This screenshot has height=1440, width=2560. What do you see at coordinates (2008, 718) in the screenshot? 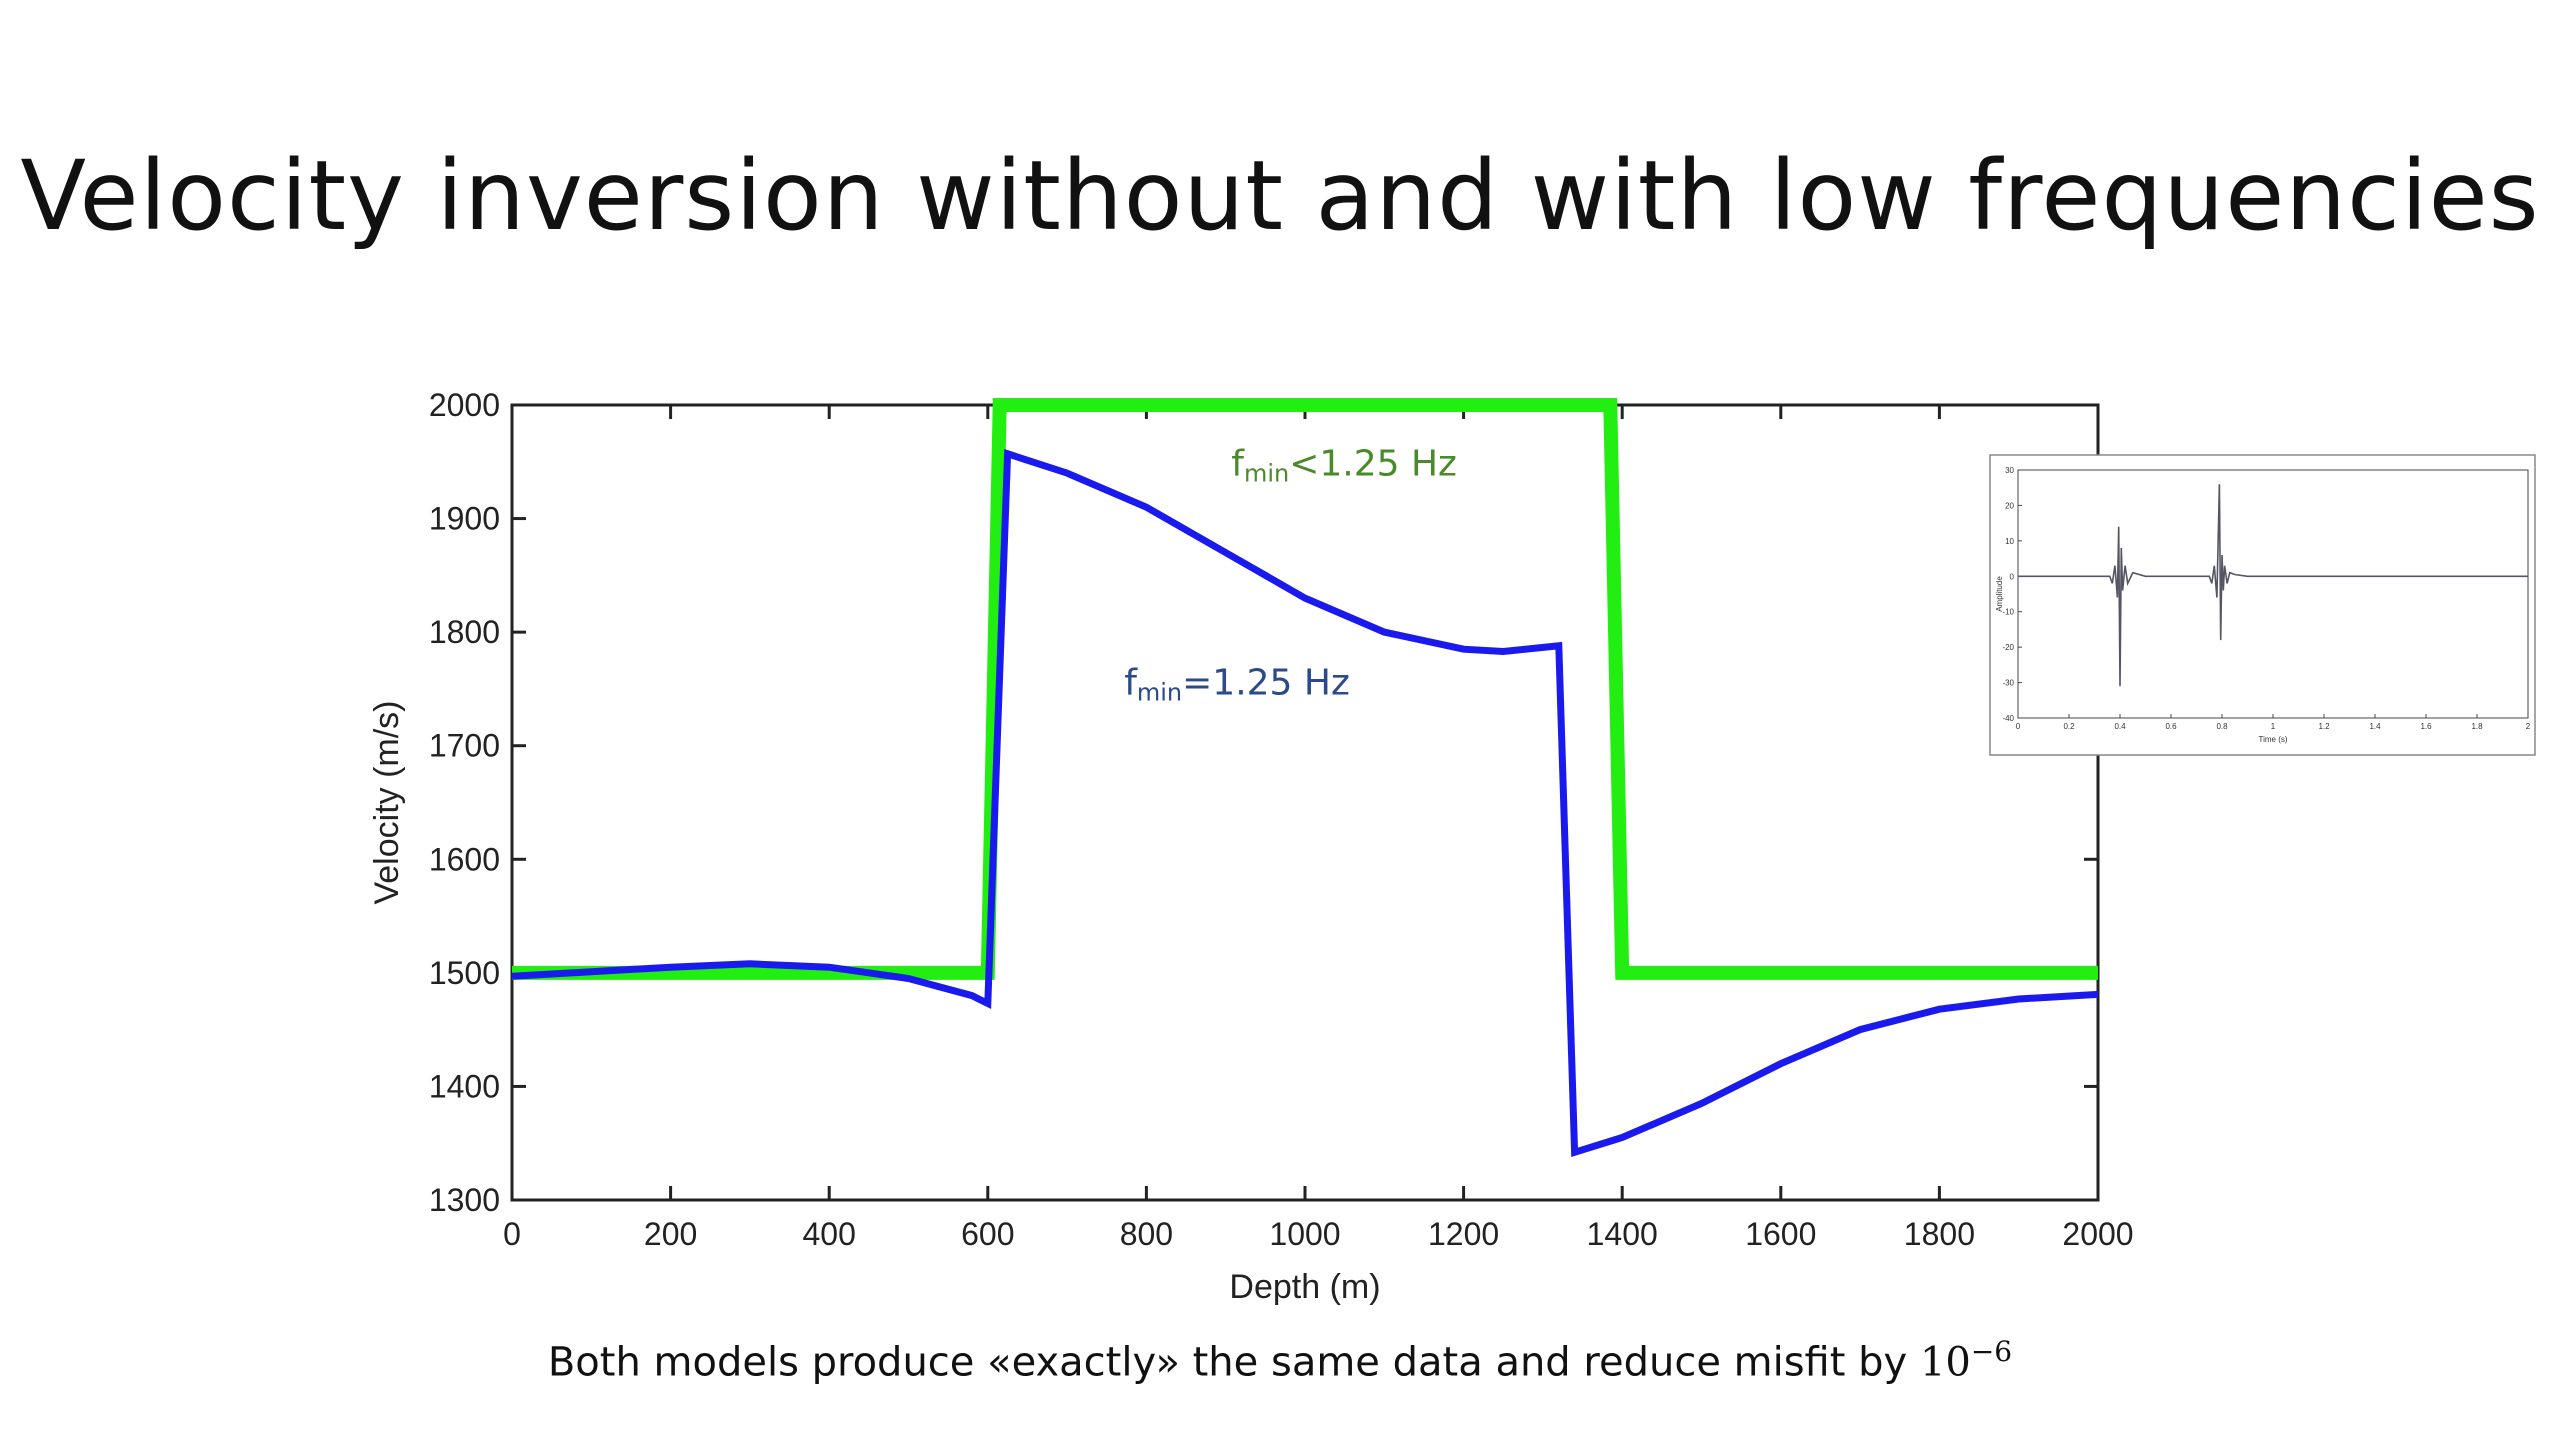
I see `inset-y-tick-label: -40` at bounding box center [2008, 718].